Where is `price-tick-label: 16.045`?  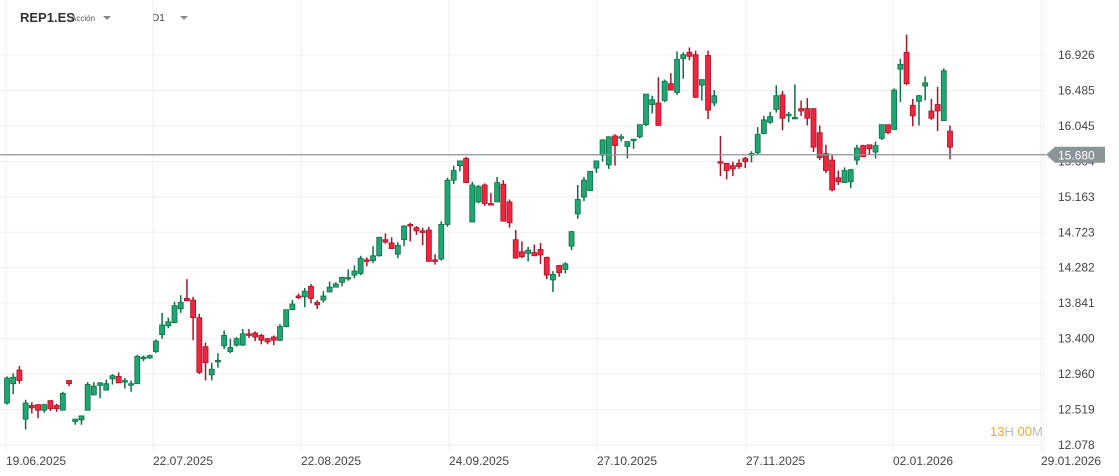 price-tick-label: 16.045 is located at coordinates (1076, 126).